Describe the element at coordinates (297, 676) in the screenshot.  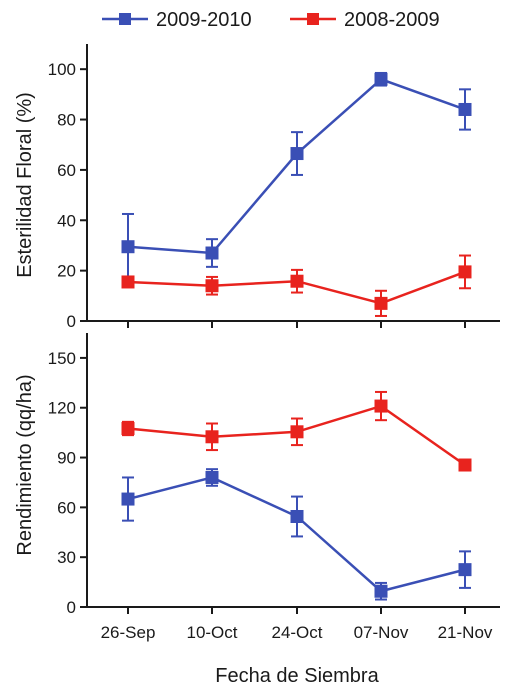
I see `x-axis-title: Fecha de Siembra` at that location.